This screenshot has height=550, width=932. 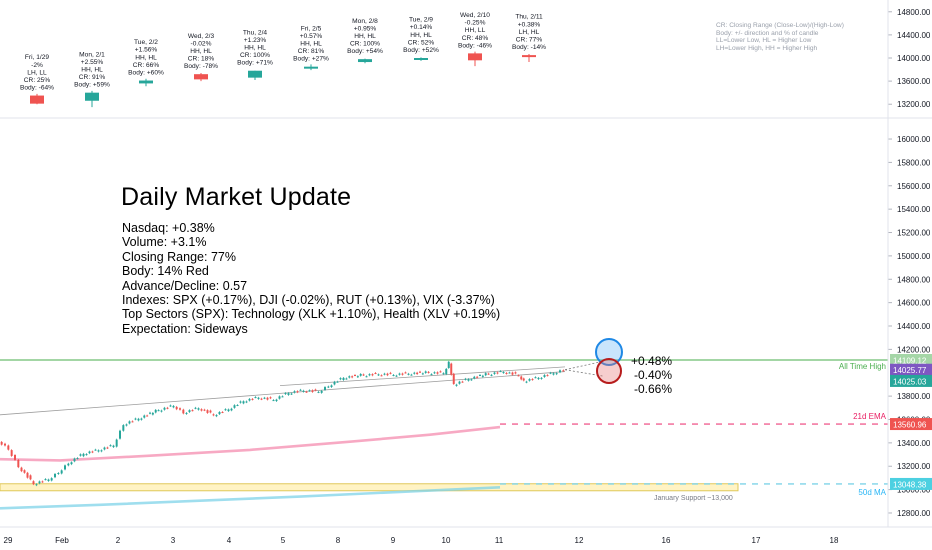 What do you see at coordinates (185, 285) in the screenshot?
I see `stat-advance-decline: Advance/Decline: 0.57` at bounding box center [185, 285].